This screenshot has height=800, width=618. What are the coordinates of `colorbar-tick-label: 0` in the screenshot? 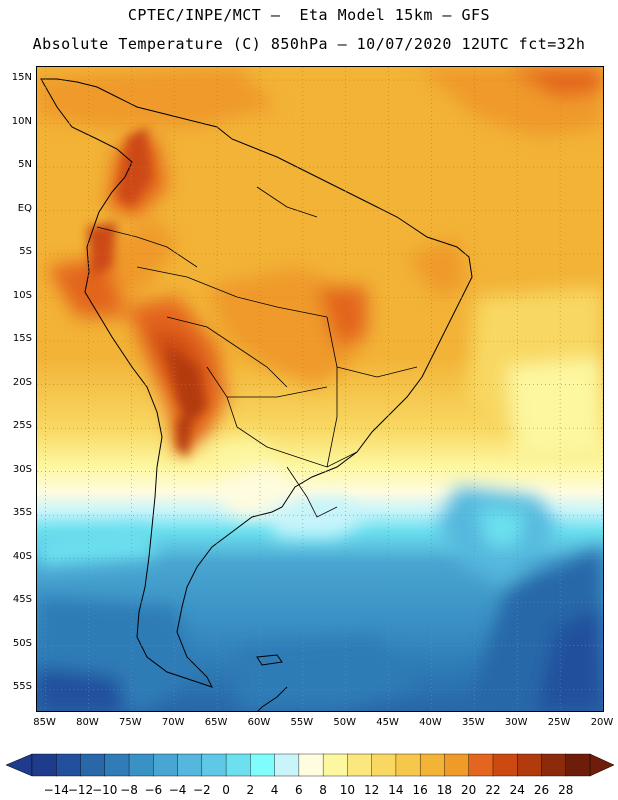 It's located at (226, 790).